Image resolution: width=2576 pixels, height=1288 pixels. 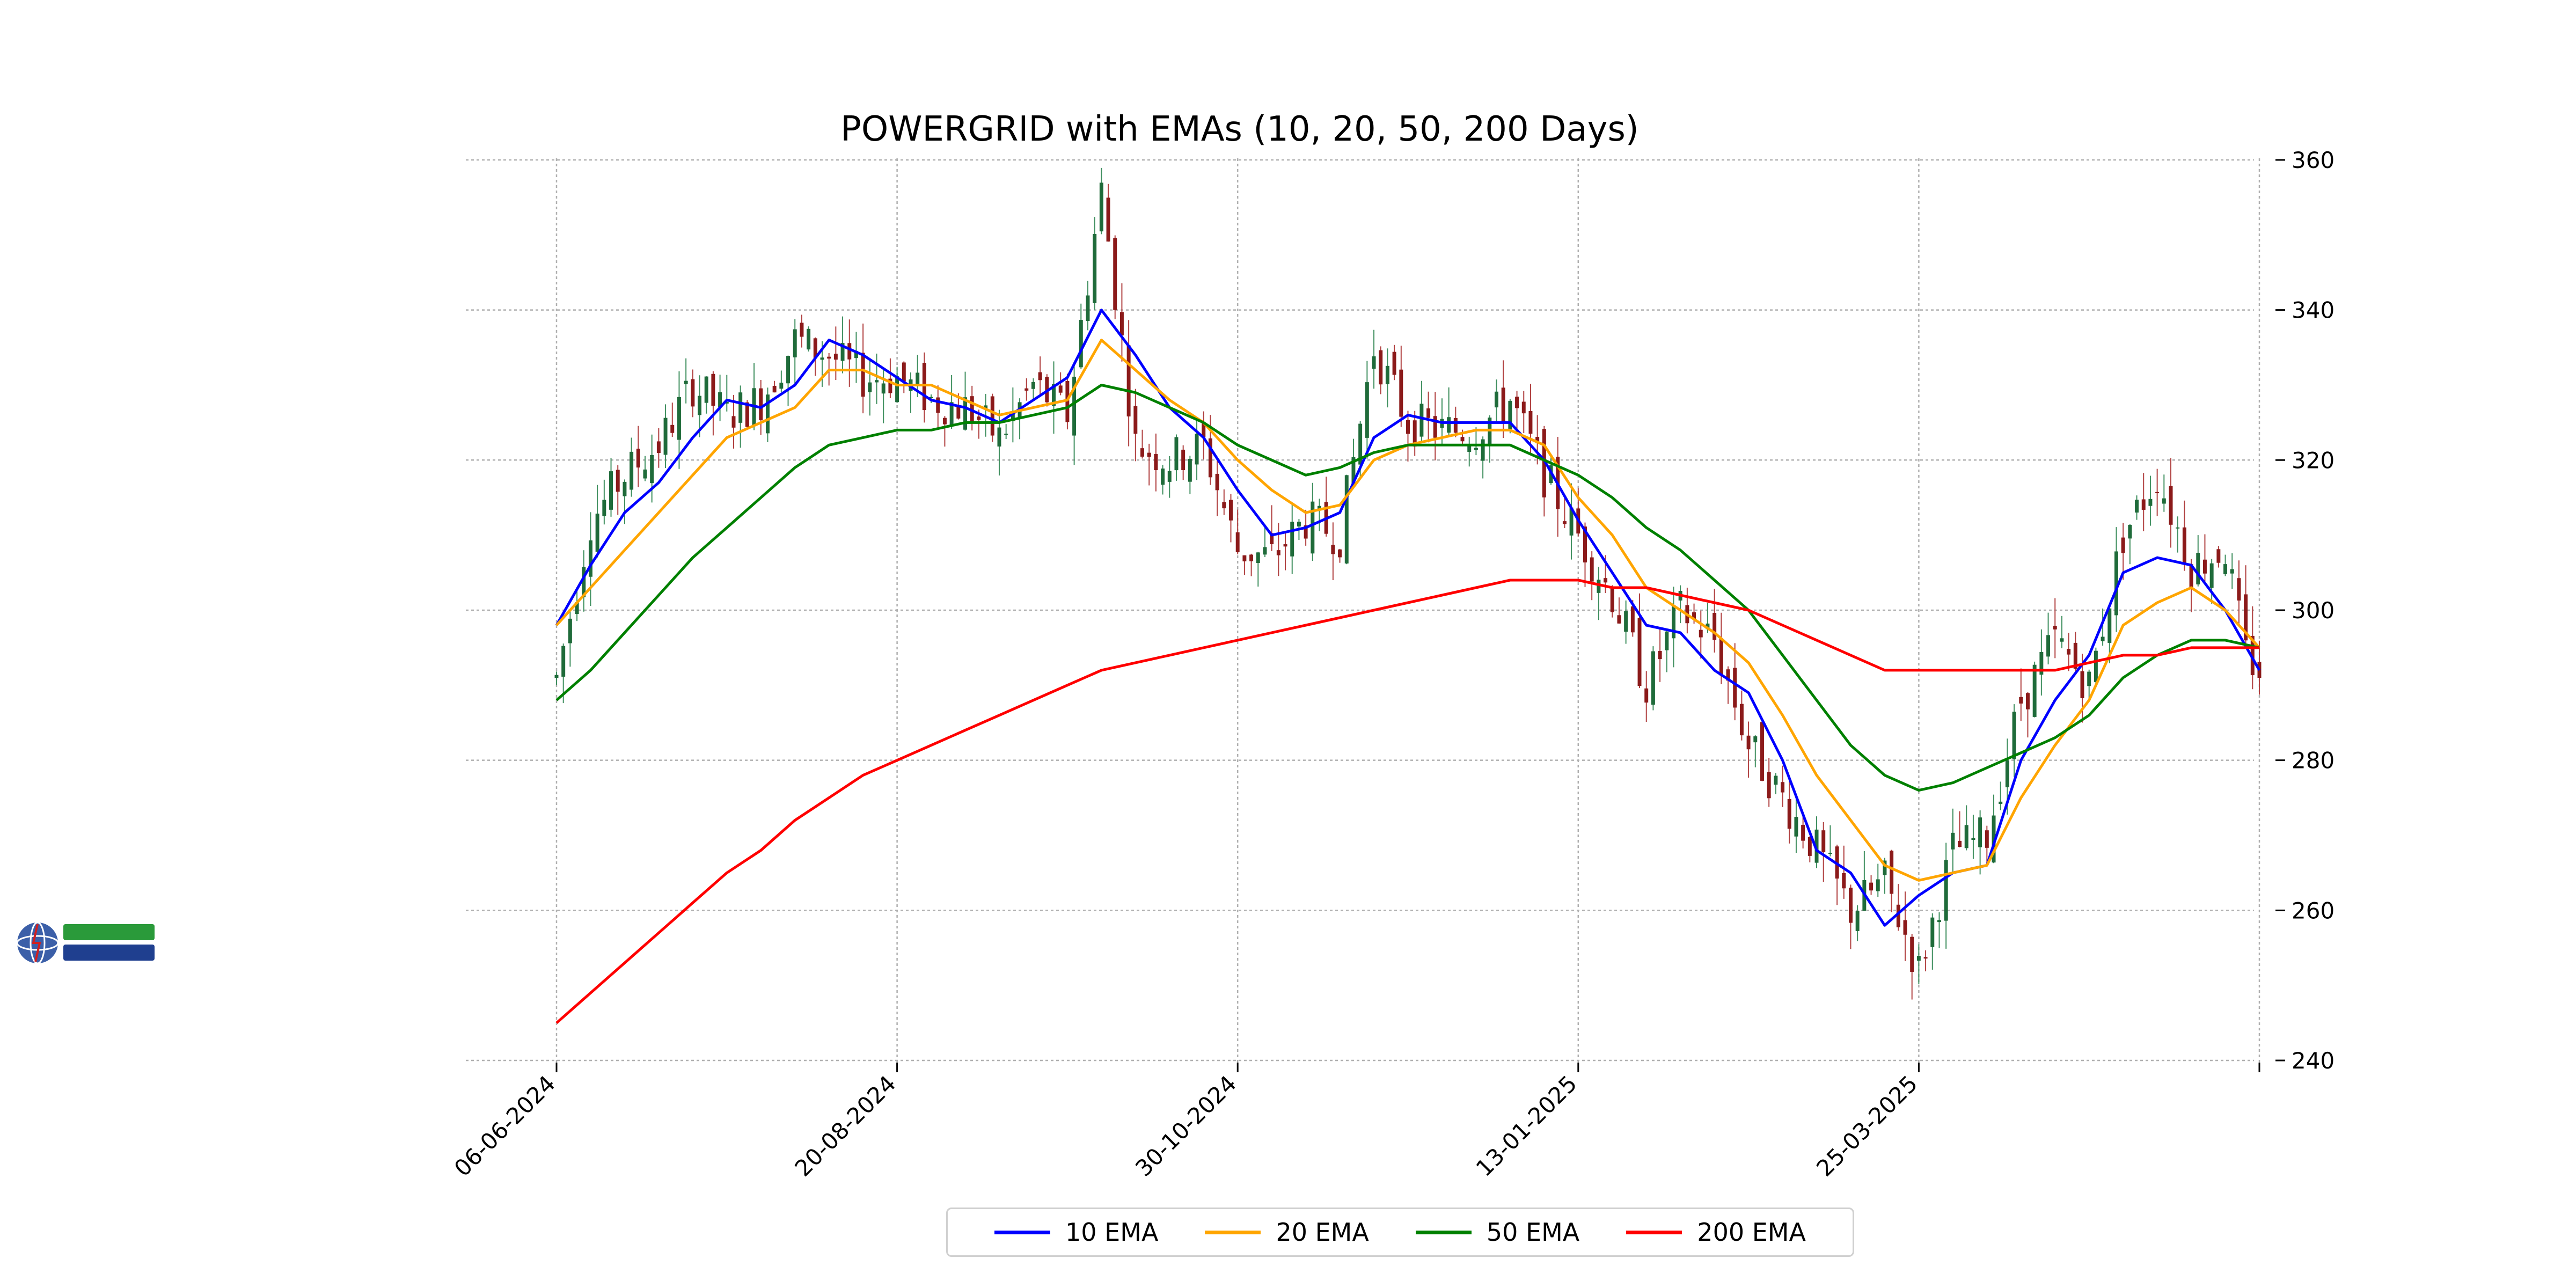 What do you see at coordinates (87, 943) in the screenshot?
I see `powergrid-logo` at bounding box center [87, 943].